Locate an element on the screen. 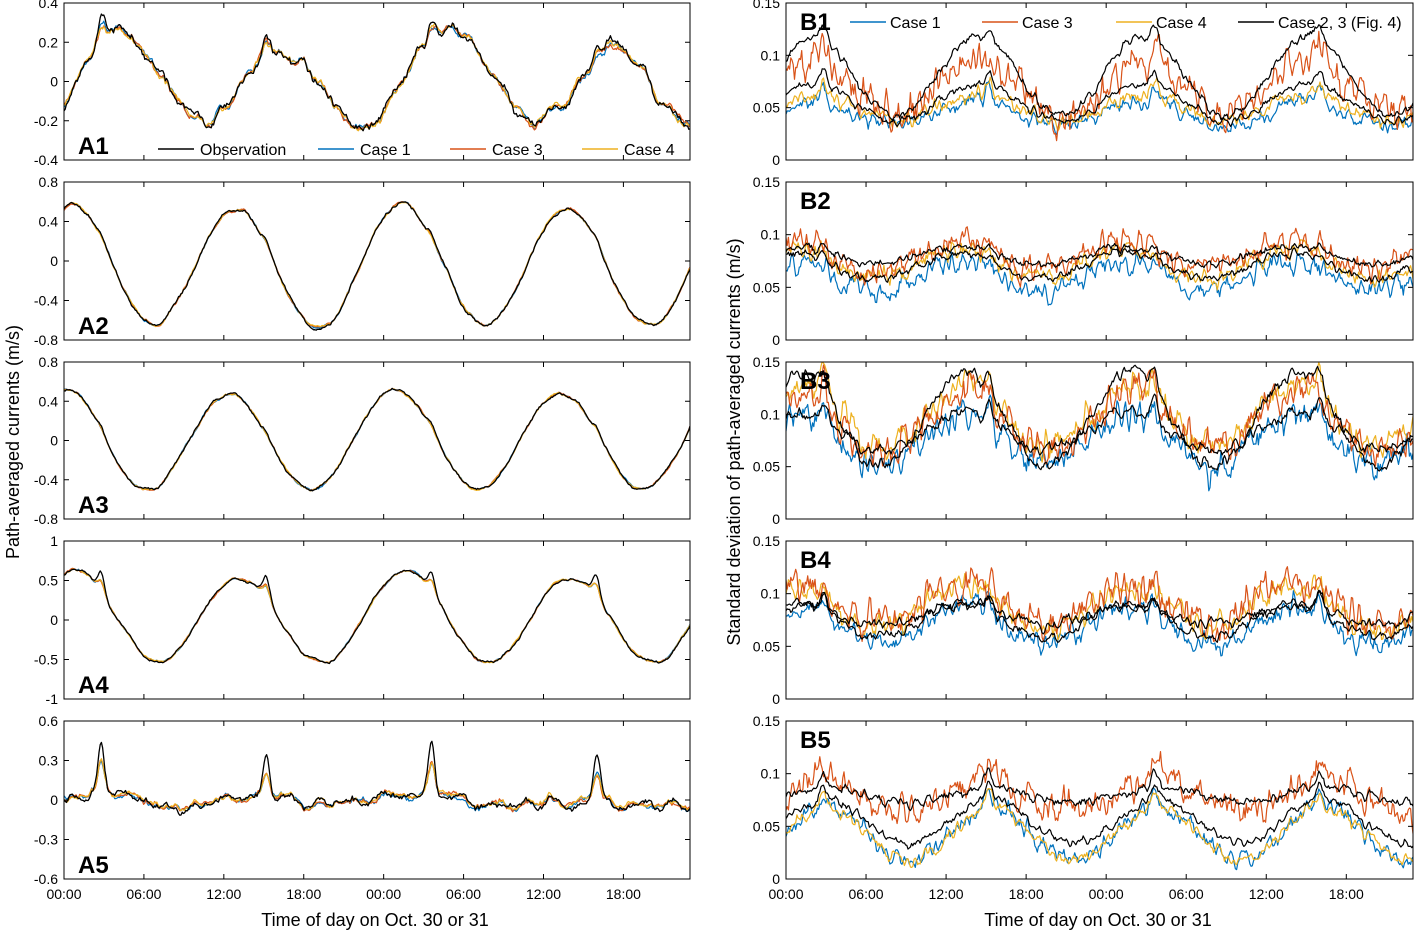  panel-label-b4: B4 is located at coordinates (815, 560).